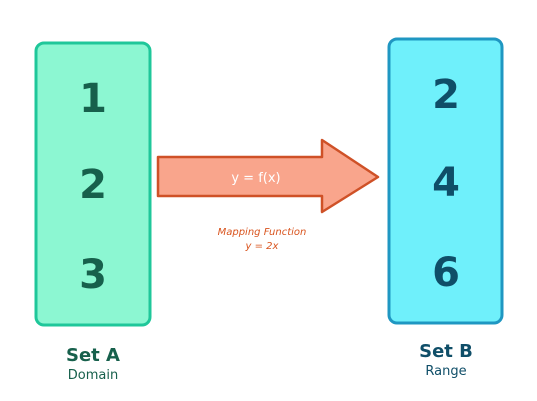 Image resolution: width=537 pixels, height=401 pixels. I want to click on arrow-label: y = f(x), so click(255, 178).